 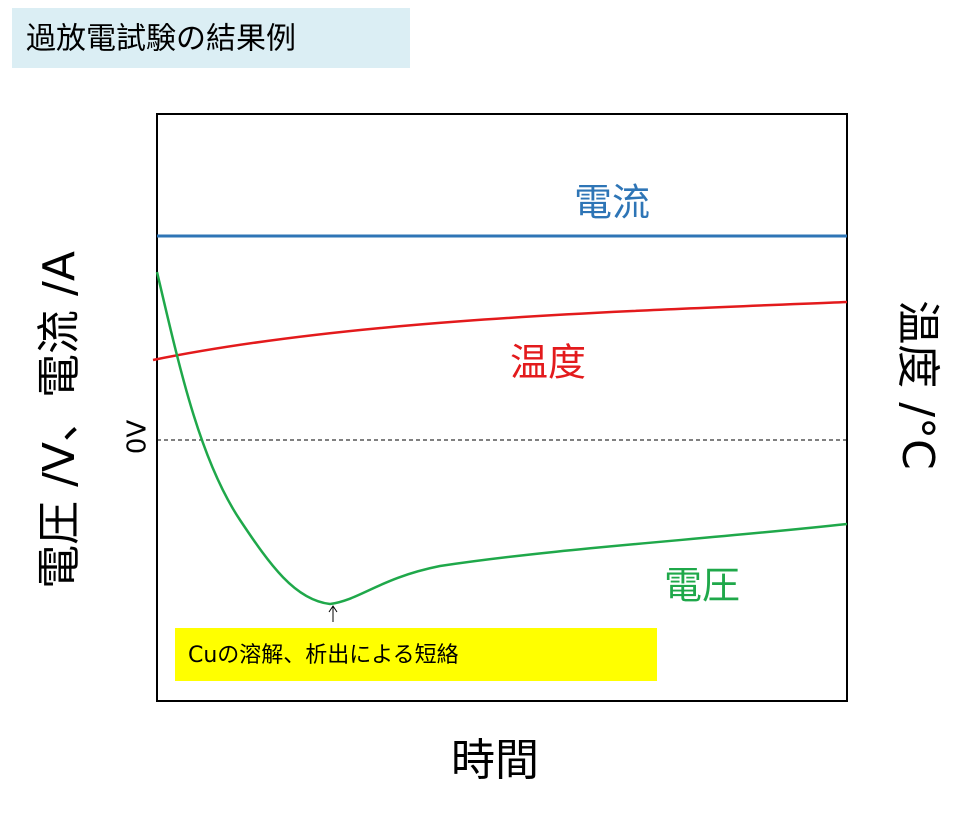 I want to click on x-axis-label: 時間, so click(x=495, y=760).